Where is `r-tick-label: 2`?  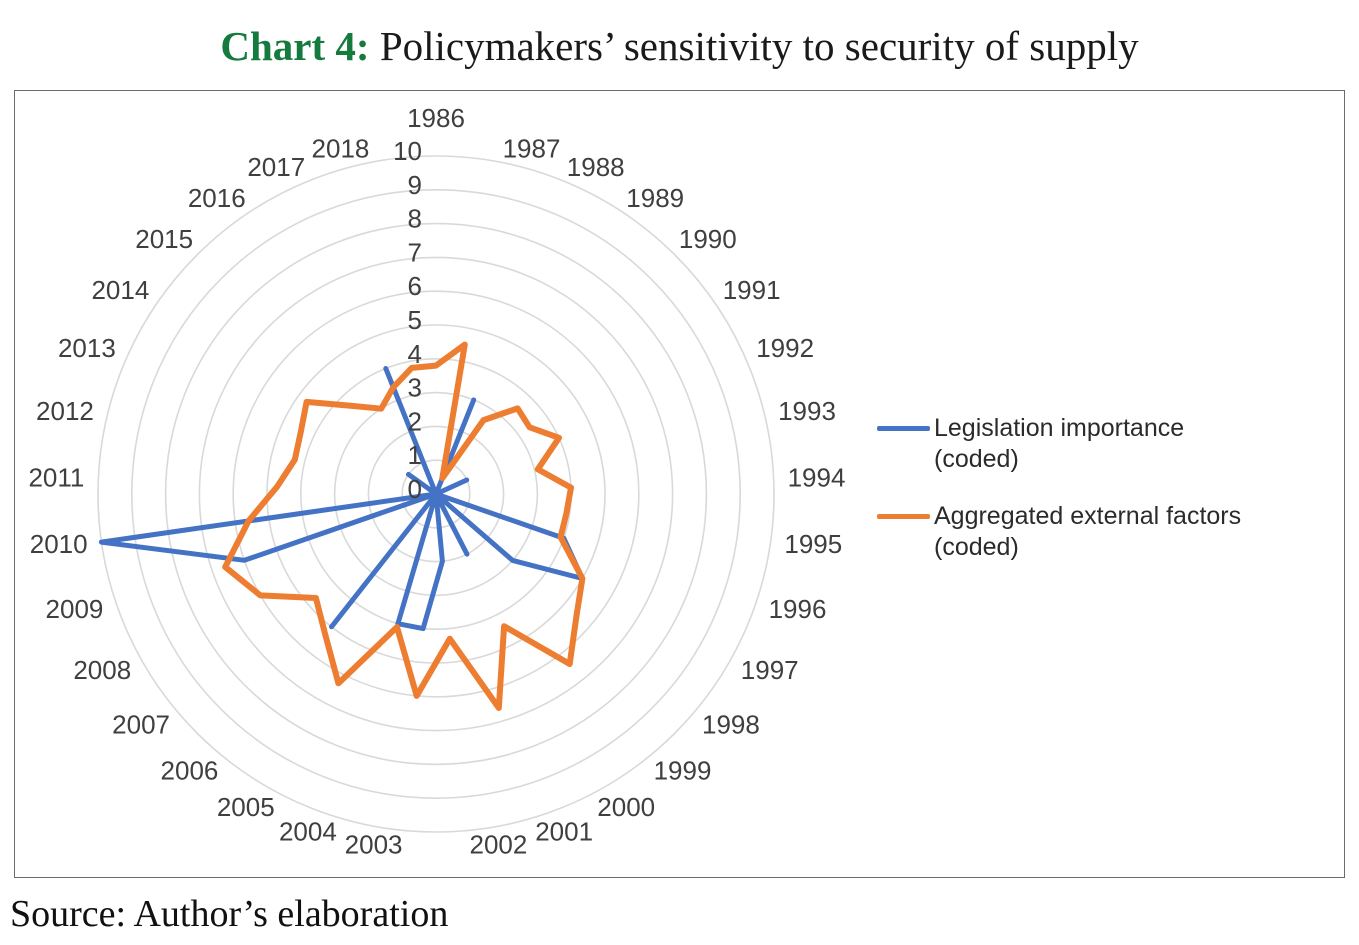 r-tick-label: 2 is located at coordinates (415, 421).